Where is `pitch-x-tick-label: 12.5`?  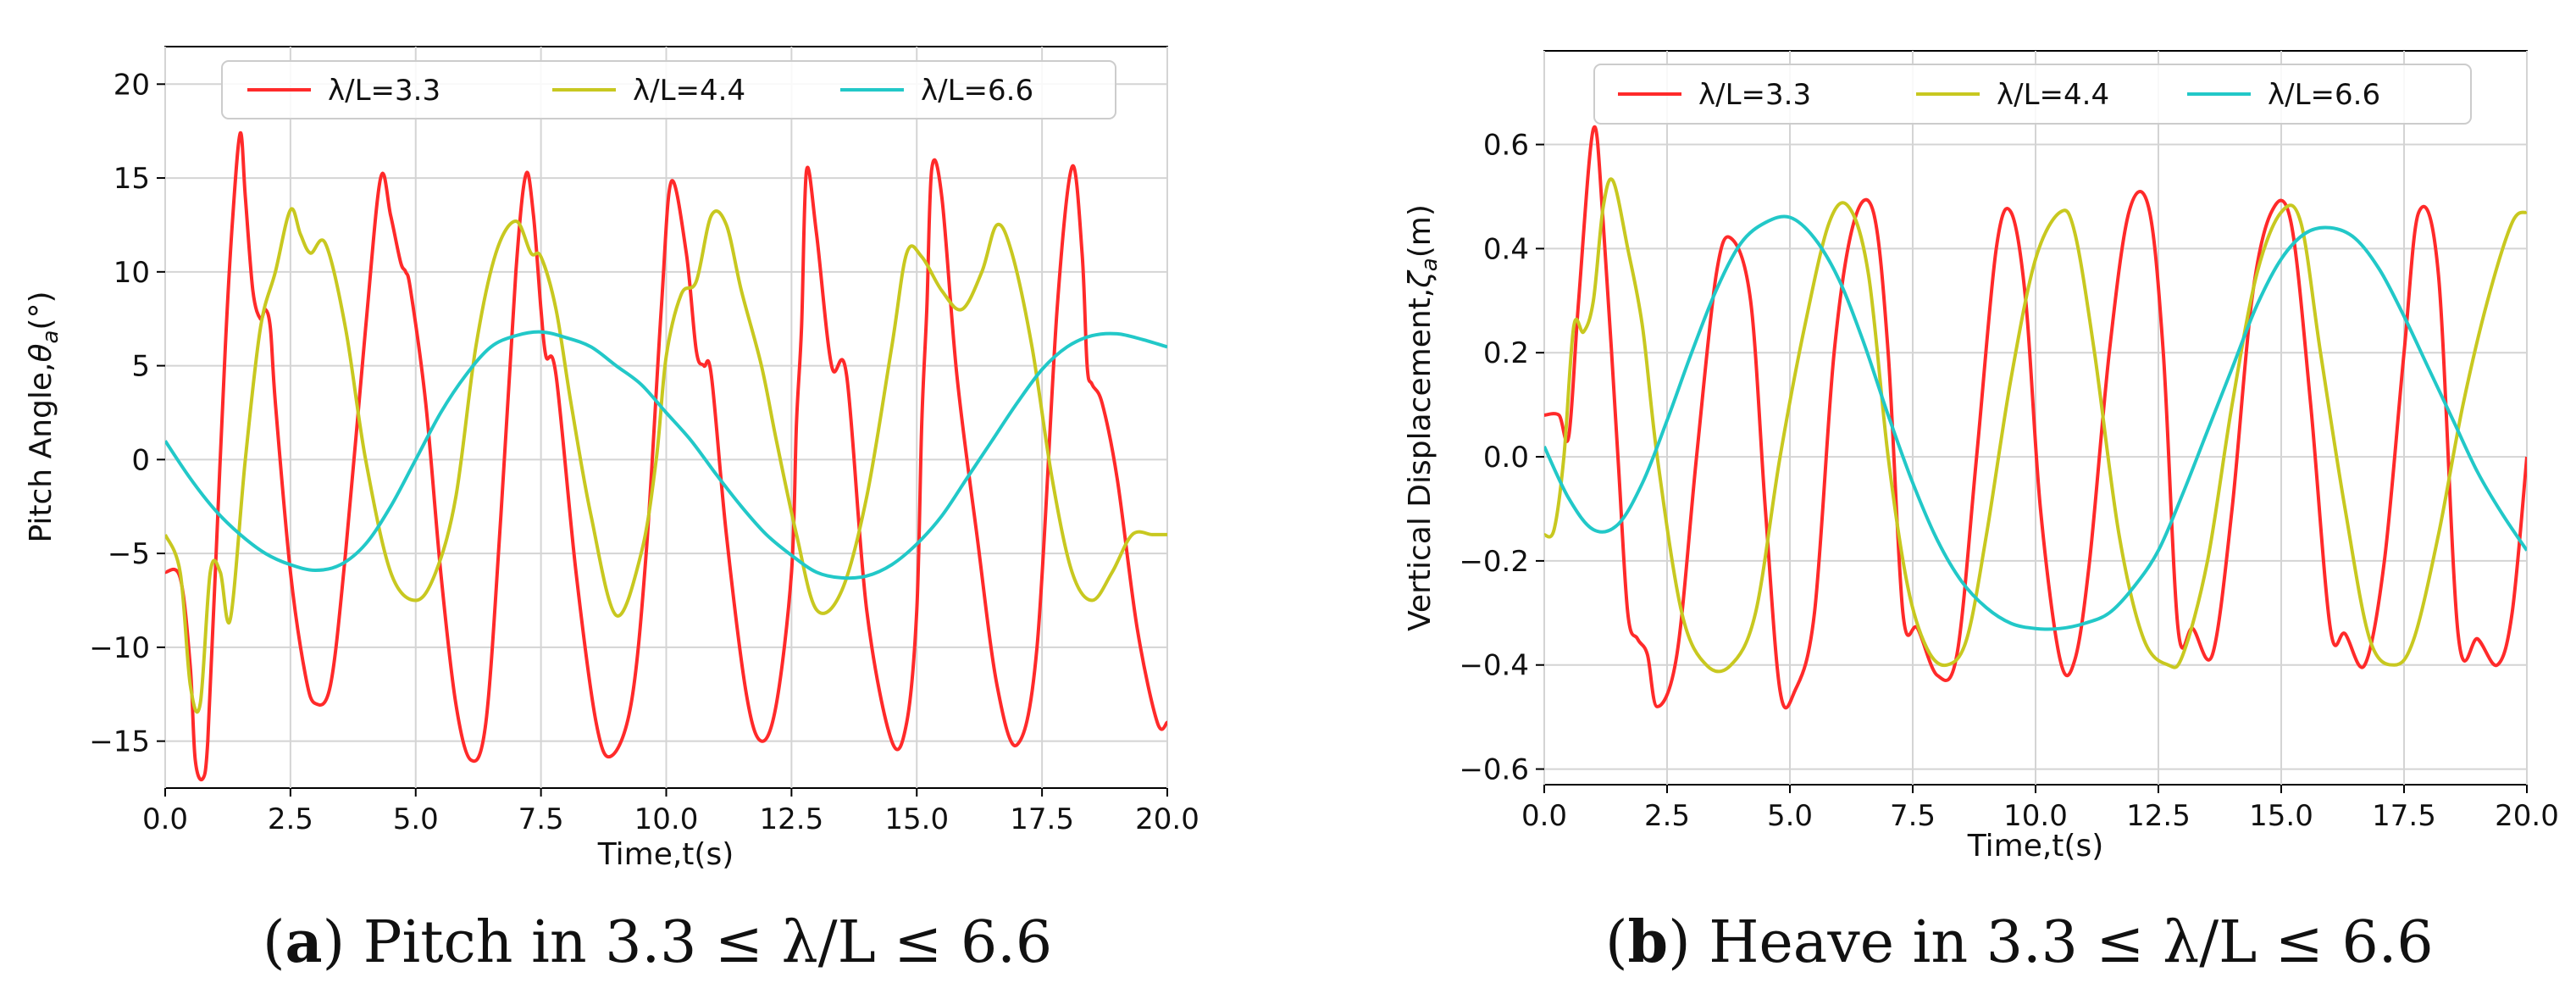
pitch-x-tick-label: 12.5 is located at coordinates (792, 819).